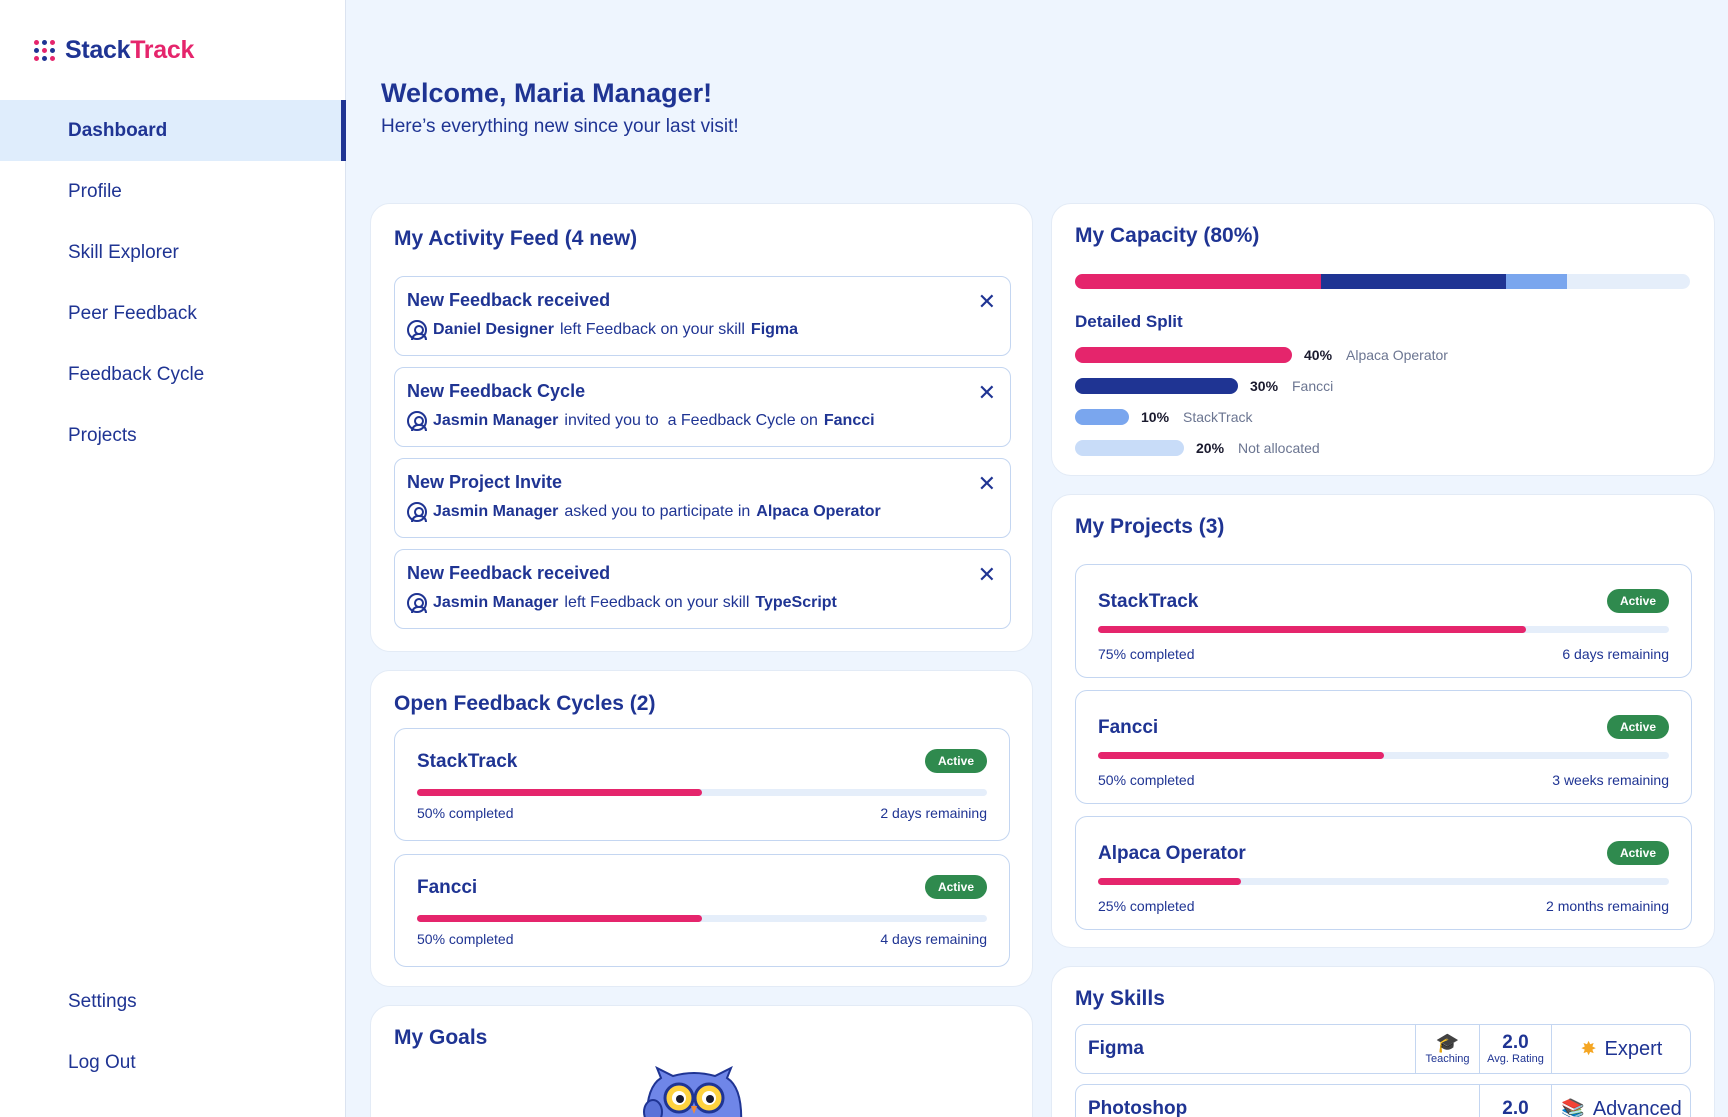 This screenshot has width=1728, height=1117. I want to click on feed-item-target: Fancci, so click(849, 420).